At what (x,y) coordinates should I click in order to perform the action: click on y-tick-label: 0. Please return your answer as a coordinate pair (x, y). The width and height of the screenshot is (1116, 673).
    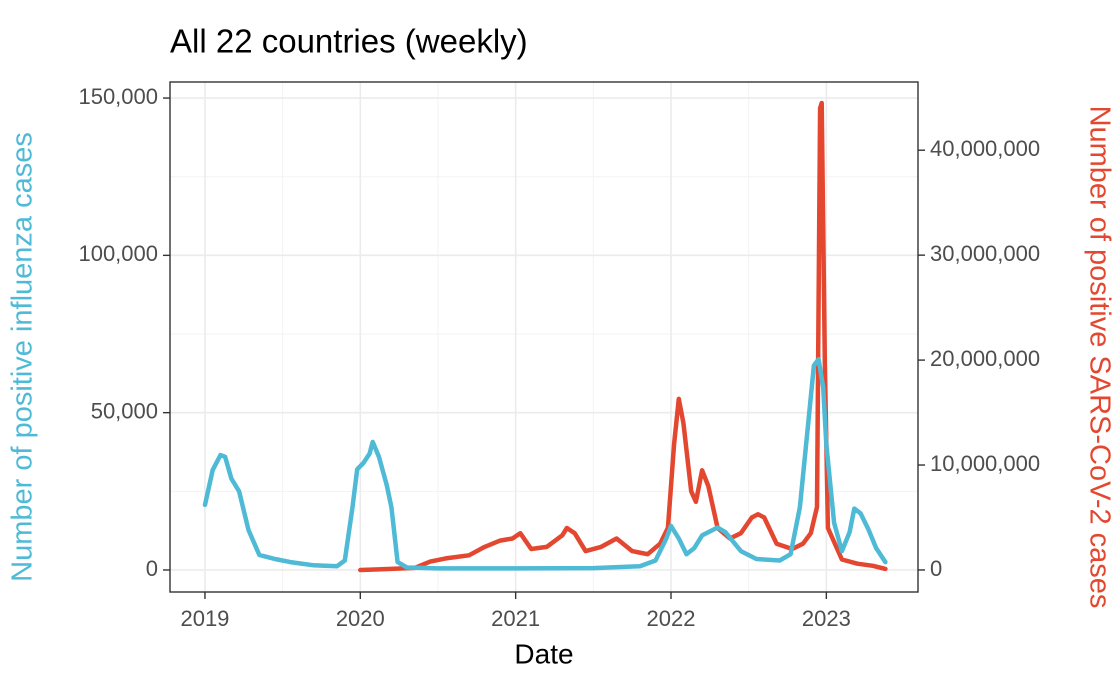
    Looking at the image, I should click on (152, 568).